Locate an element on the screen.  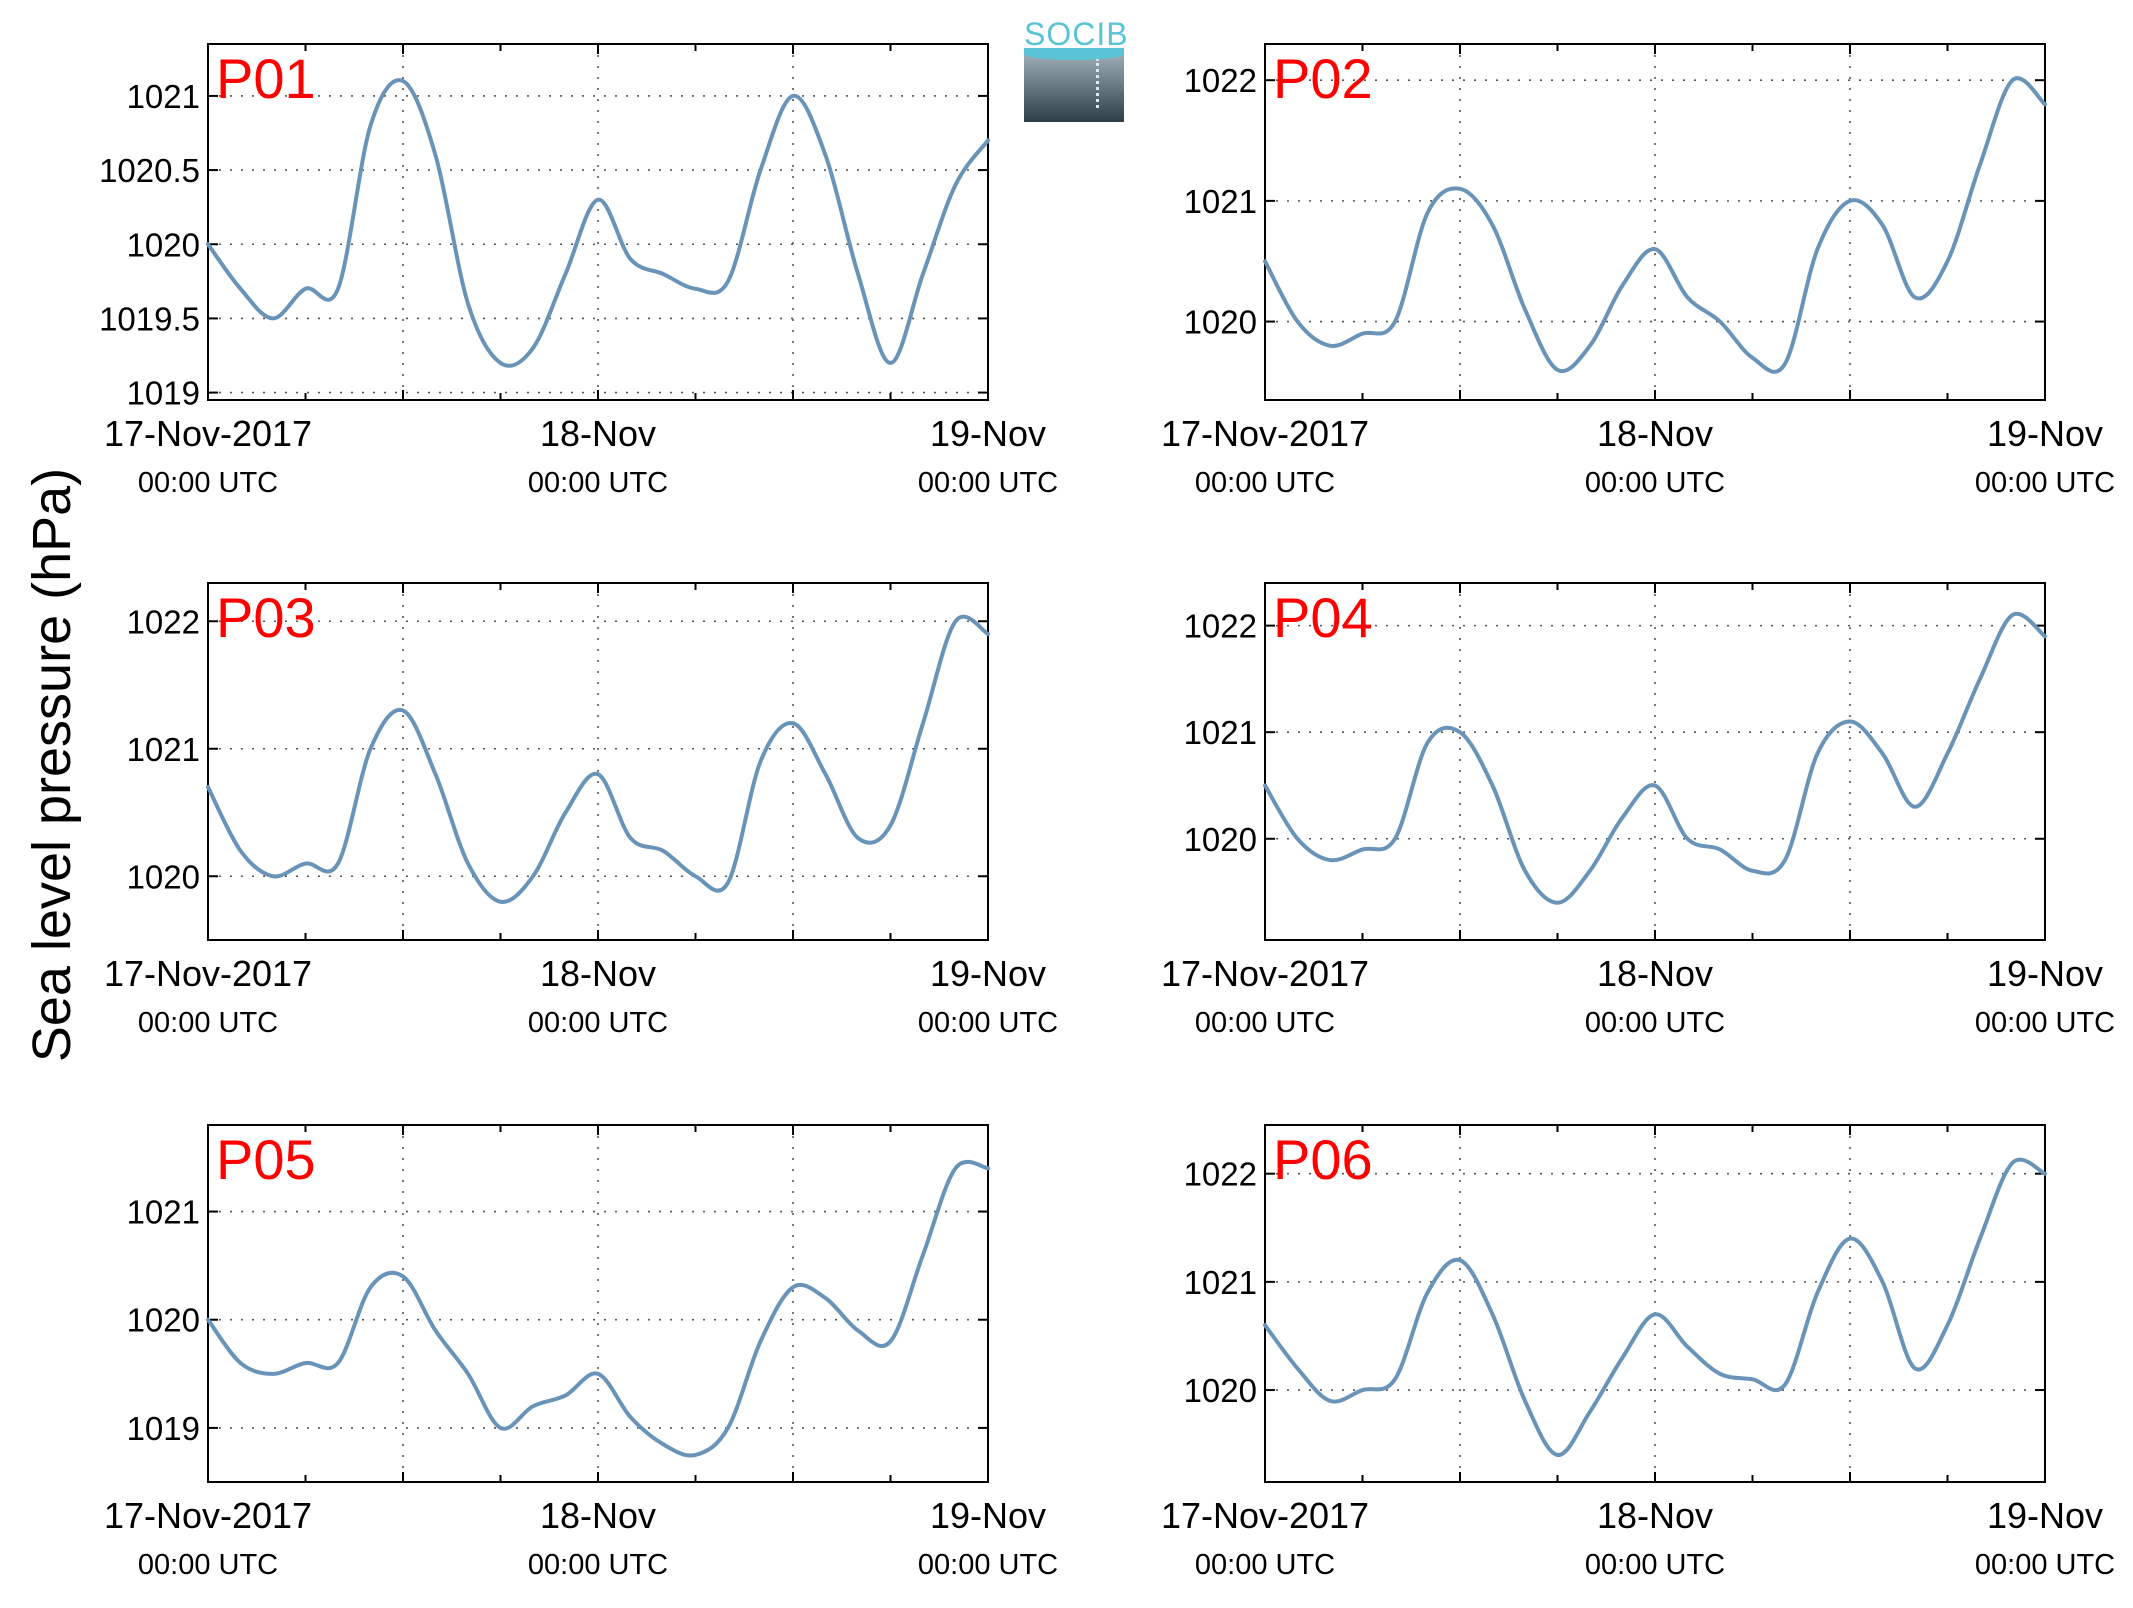
panel-label: P02 is located at coordinates (1323, 78).